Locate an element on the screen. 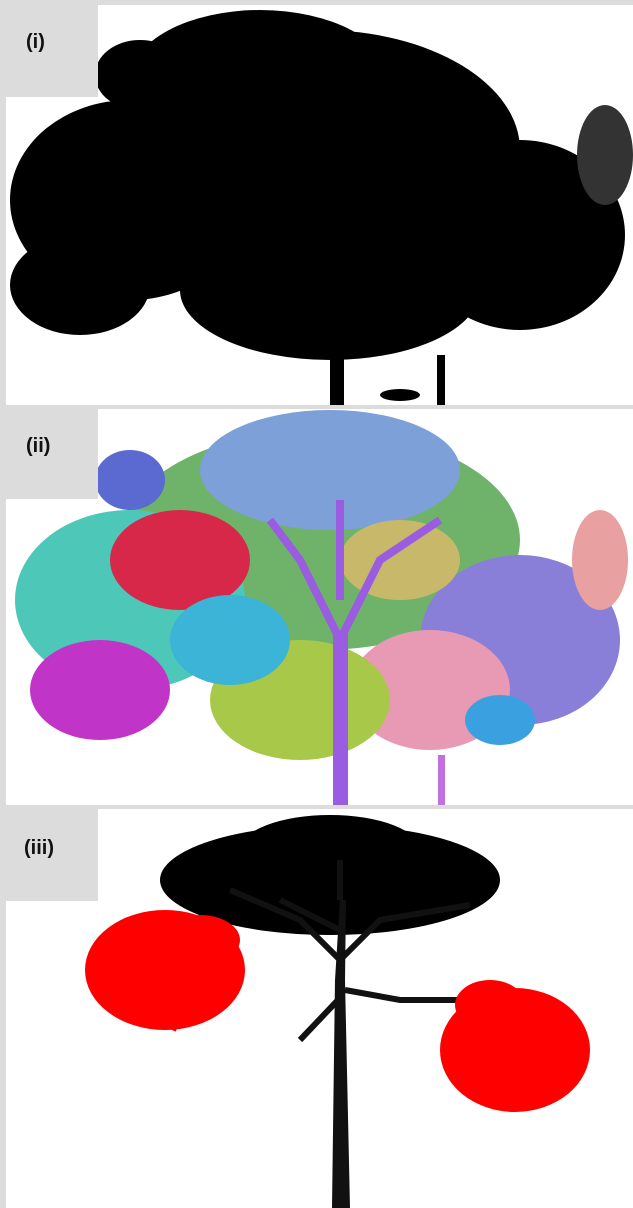  frame-left is located at coordinates (3, 604).